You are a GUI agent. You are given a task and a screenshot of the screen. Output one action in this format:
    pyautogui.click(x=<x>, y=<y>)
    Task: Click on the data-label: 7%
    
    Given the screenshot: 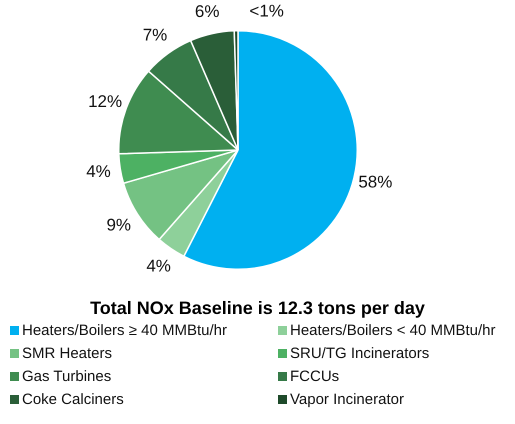 What is the action you would take?
    pyautogui.click(x=155, y=34)
    